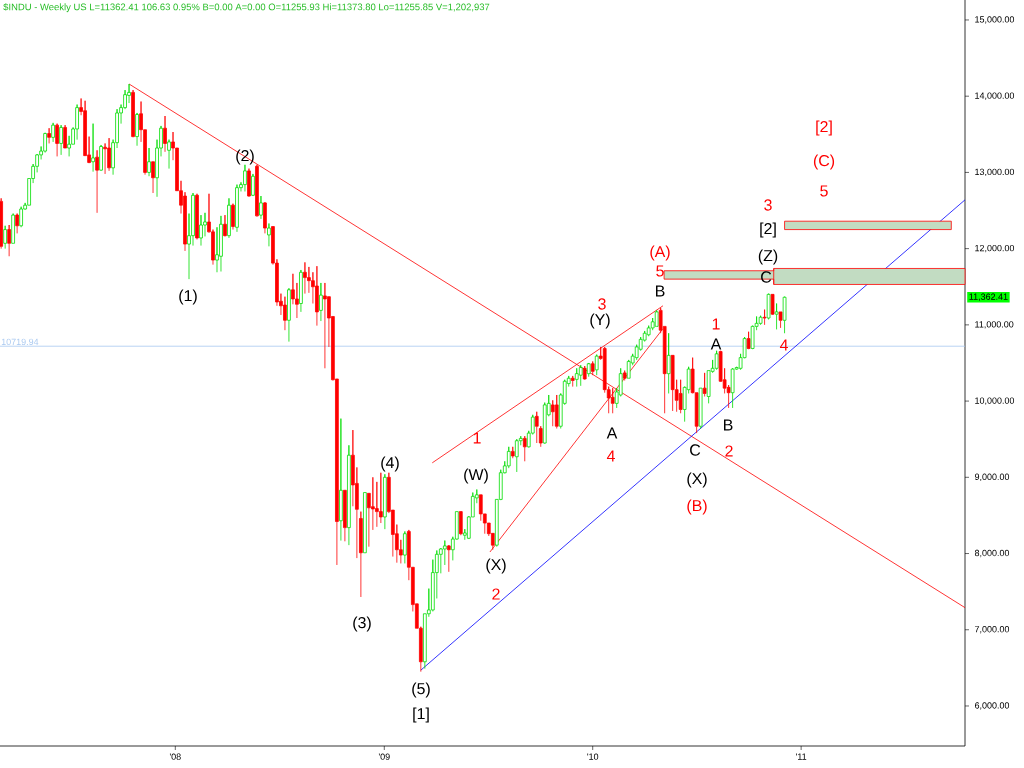  What do you see at coordinates (824, 162) in the screenshot?
I see `annotation: (C)` at bounding box center [824, 162].